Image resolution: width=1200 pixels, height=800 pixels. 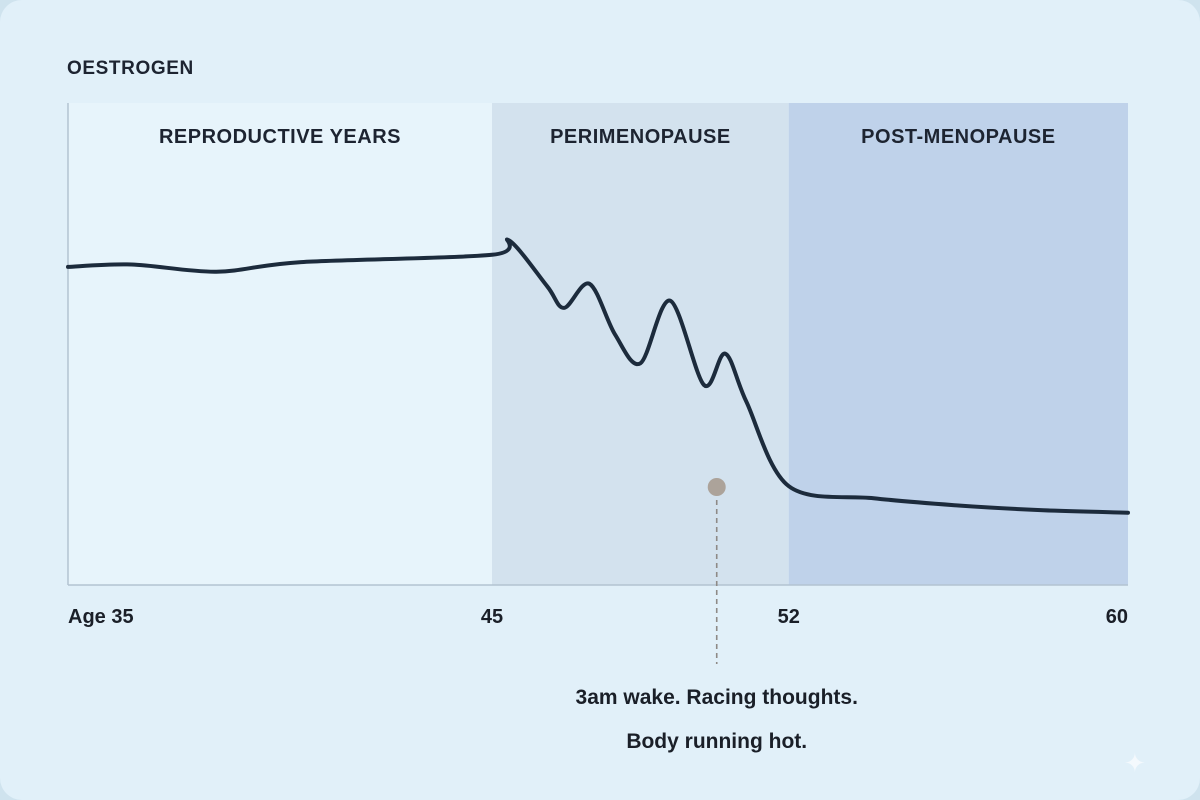 I want to click on annotation-line-1: 3am wake. Racing thoughts., so click(x=716, y=697).